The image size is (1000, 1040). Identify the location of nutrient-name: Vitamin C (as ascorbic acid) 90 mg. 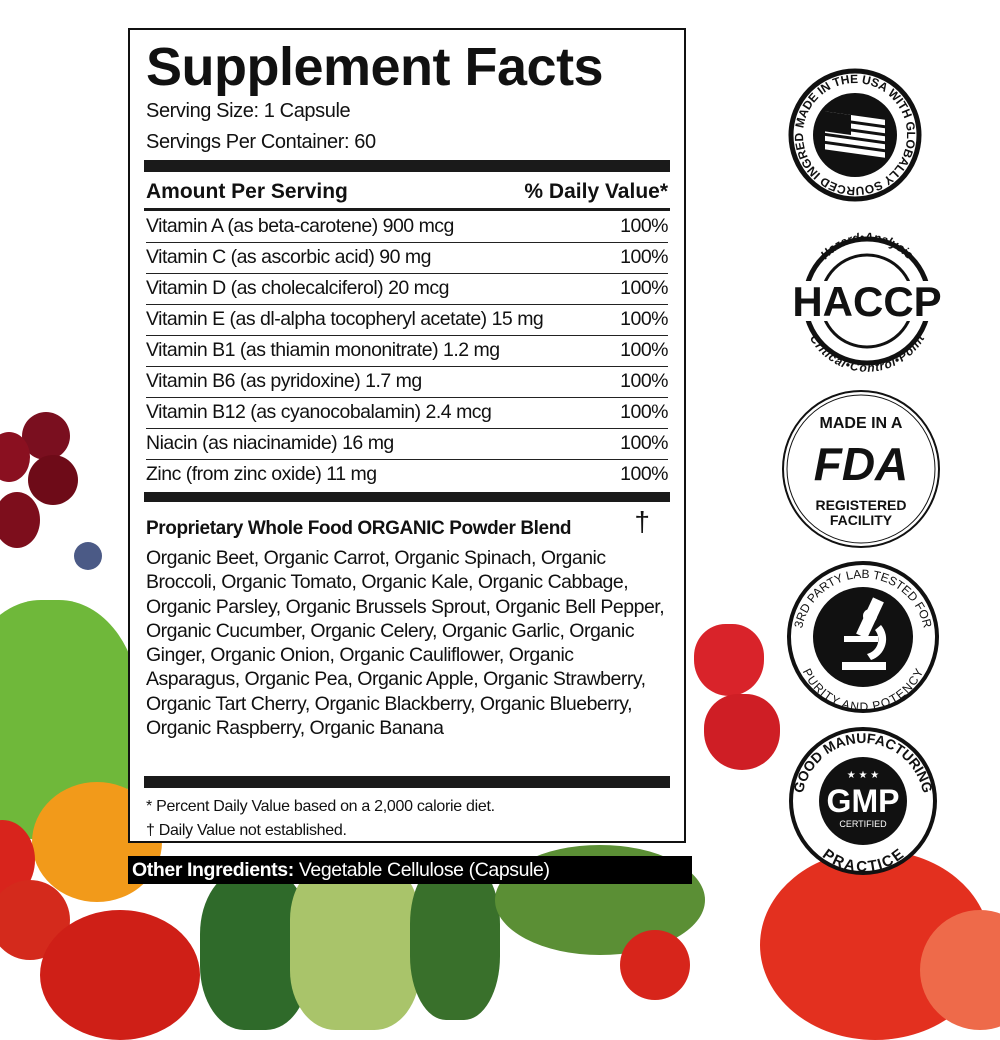
(289, 257).